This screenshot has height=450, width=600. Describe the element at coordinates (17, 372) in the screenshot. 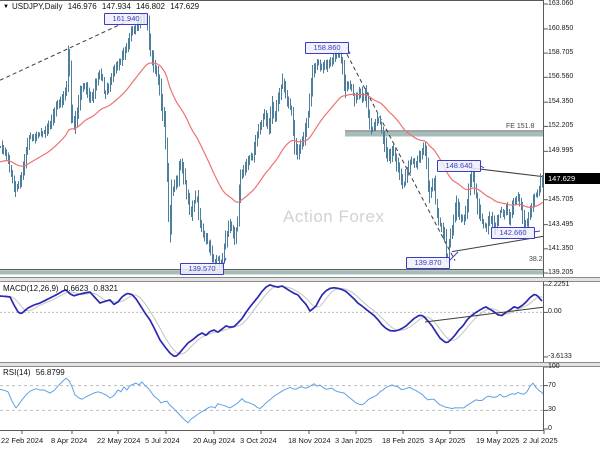

I see `rsi-label: RSI(14)` at that location.